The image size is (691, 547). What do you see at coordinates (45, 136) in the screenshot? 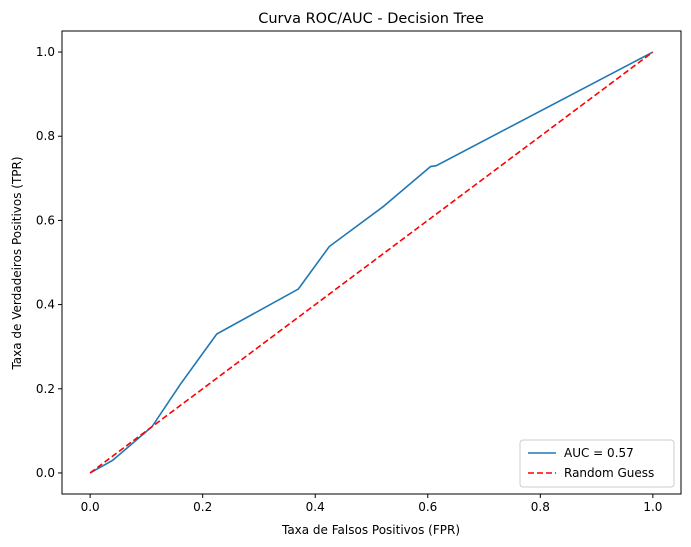
I see `y-tick-label: 0.8` at bounding box center [45, 136].